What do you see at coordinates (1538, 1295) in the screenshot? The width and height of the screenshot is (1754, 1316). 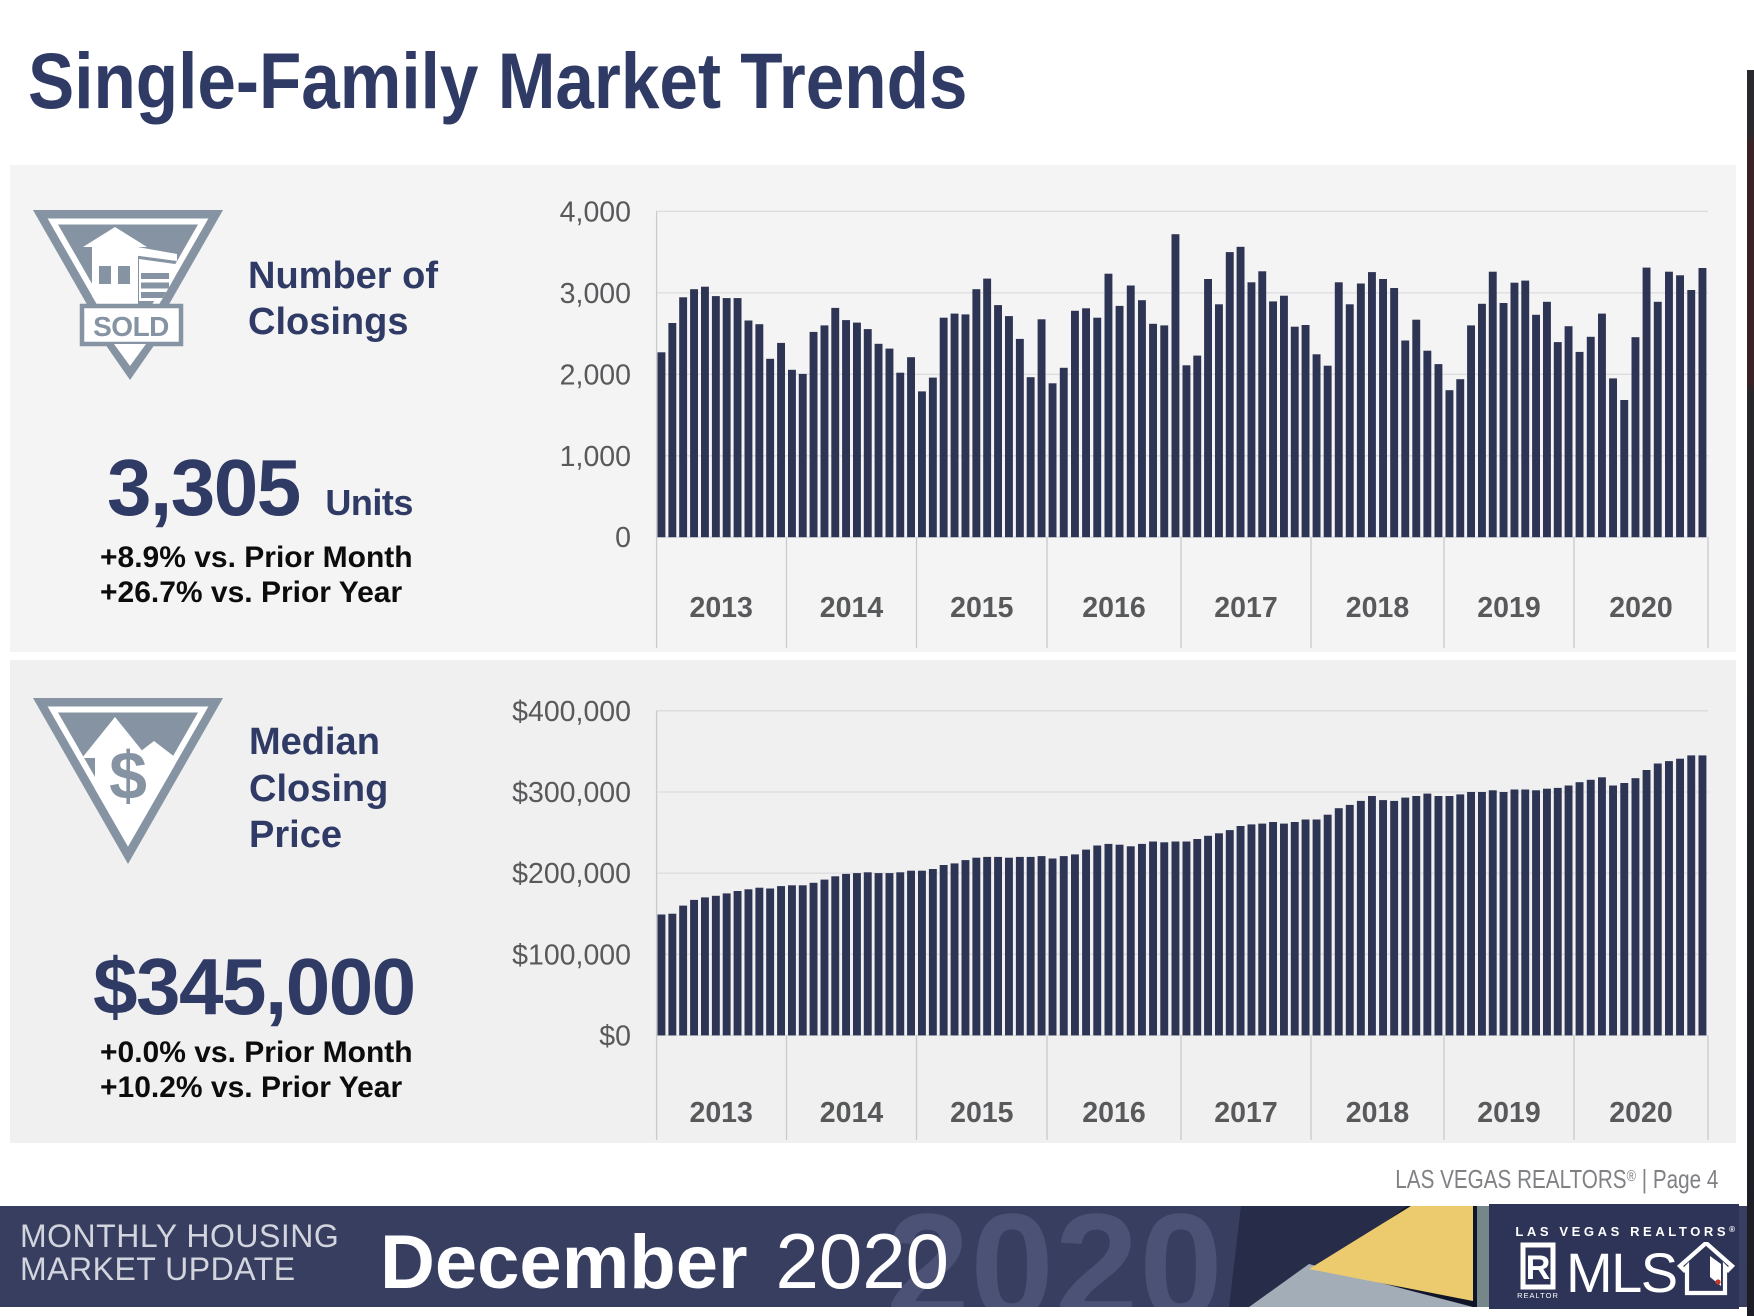 I see `svg-text: REALTOR` at bounding box center [1538, 1295].